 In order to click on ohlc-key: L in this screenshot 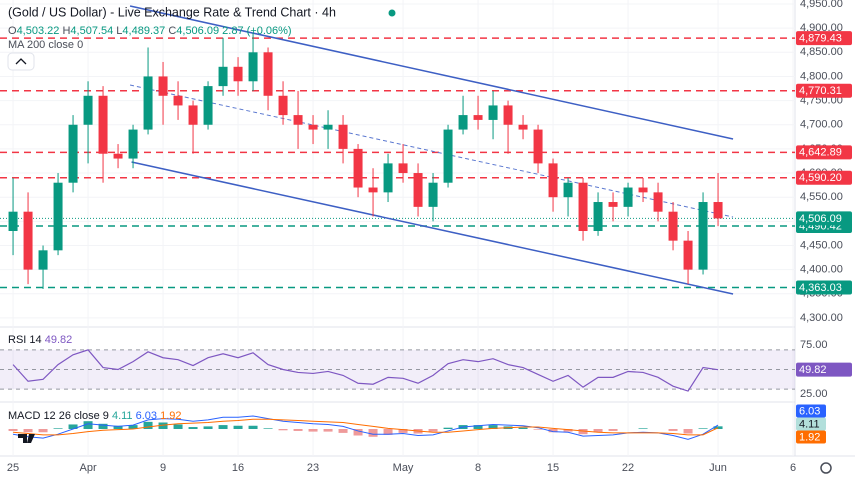, I will do `click(119, 31)`.